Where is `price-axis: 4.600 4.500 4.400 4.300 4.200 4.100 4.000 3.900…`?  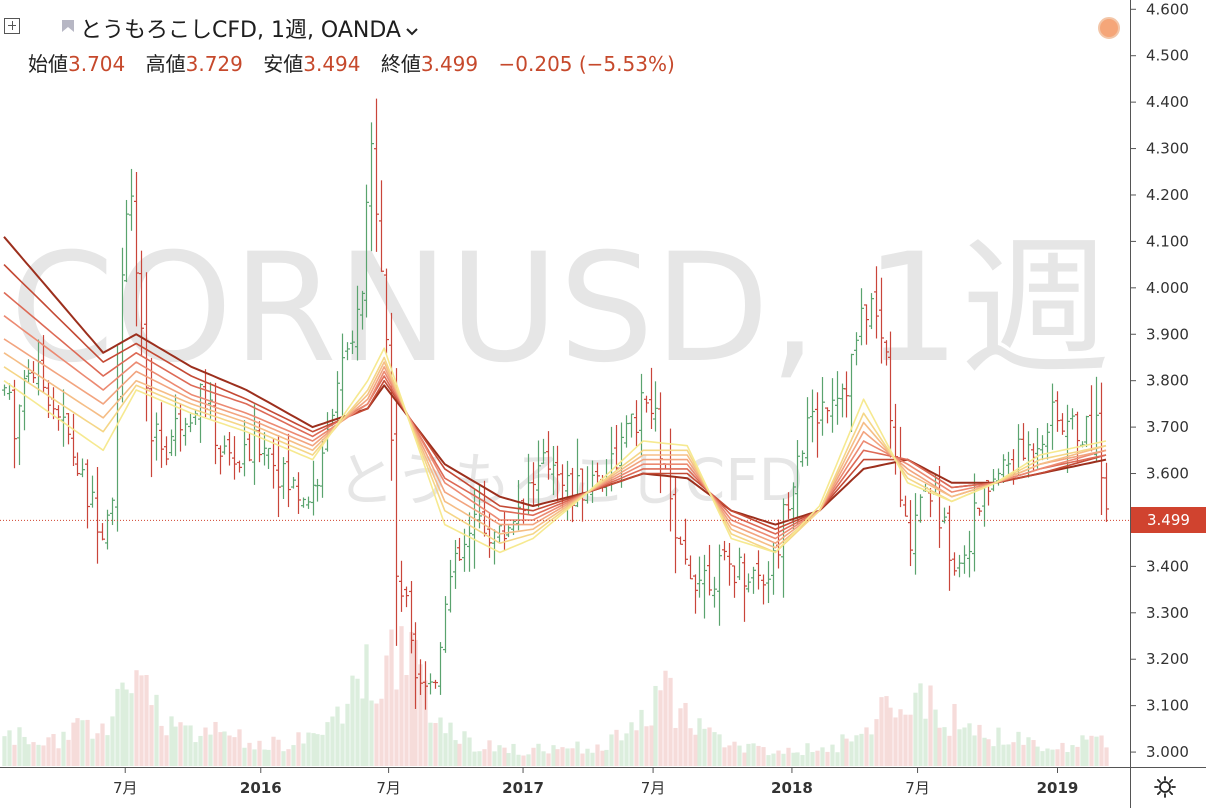 price-axis: 4.600 4.500 4.400 4.300 4.200 4.100 4.000 3.900… is located at coordinates (1159, 380).